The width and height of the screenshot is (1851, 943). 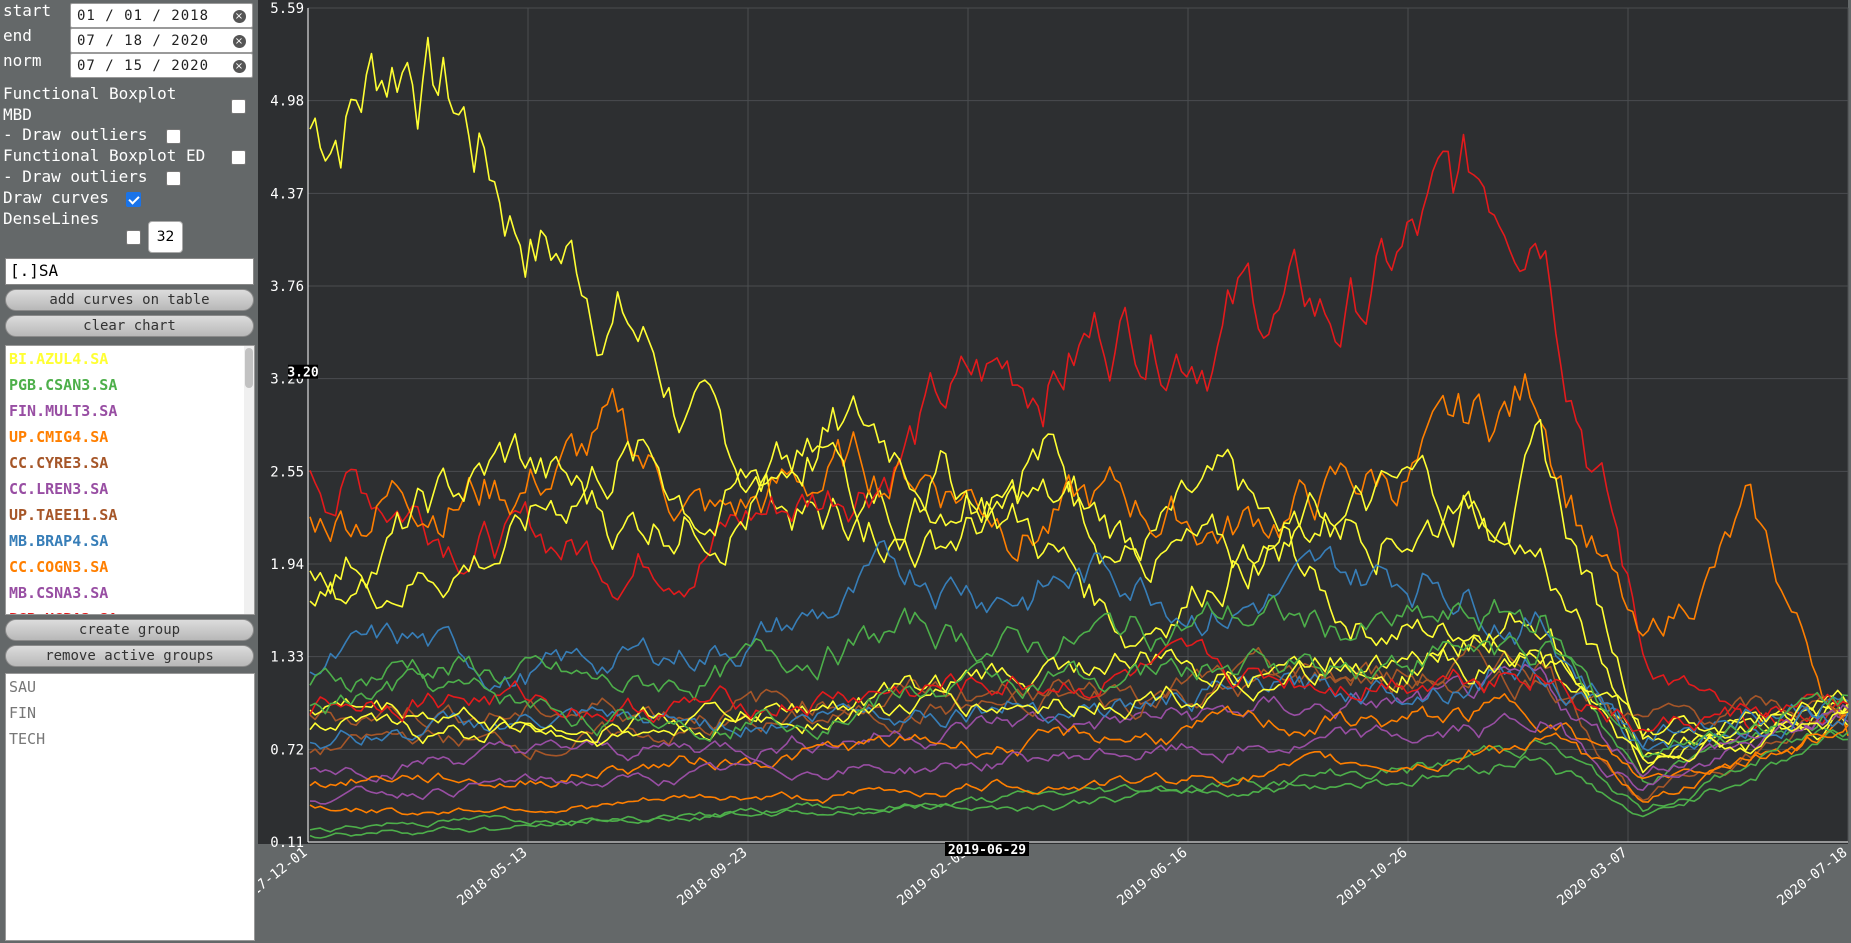 I want to click on y-tick-label: 1.94, so click(x=287, y=565).